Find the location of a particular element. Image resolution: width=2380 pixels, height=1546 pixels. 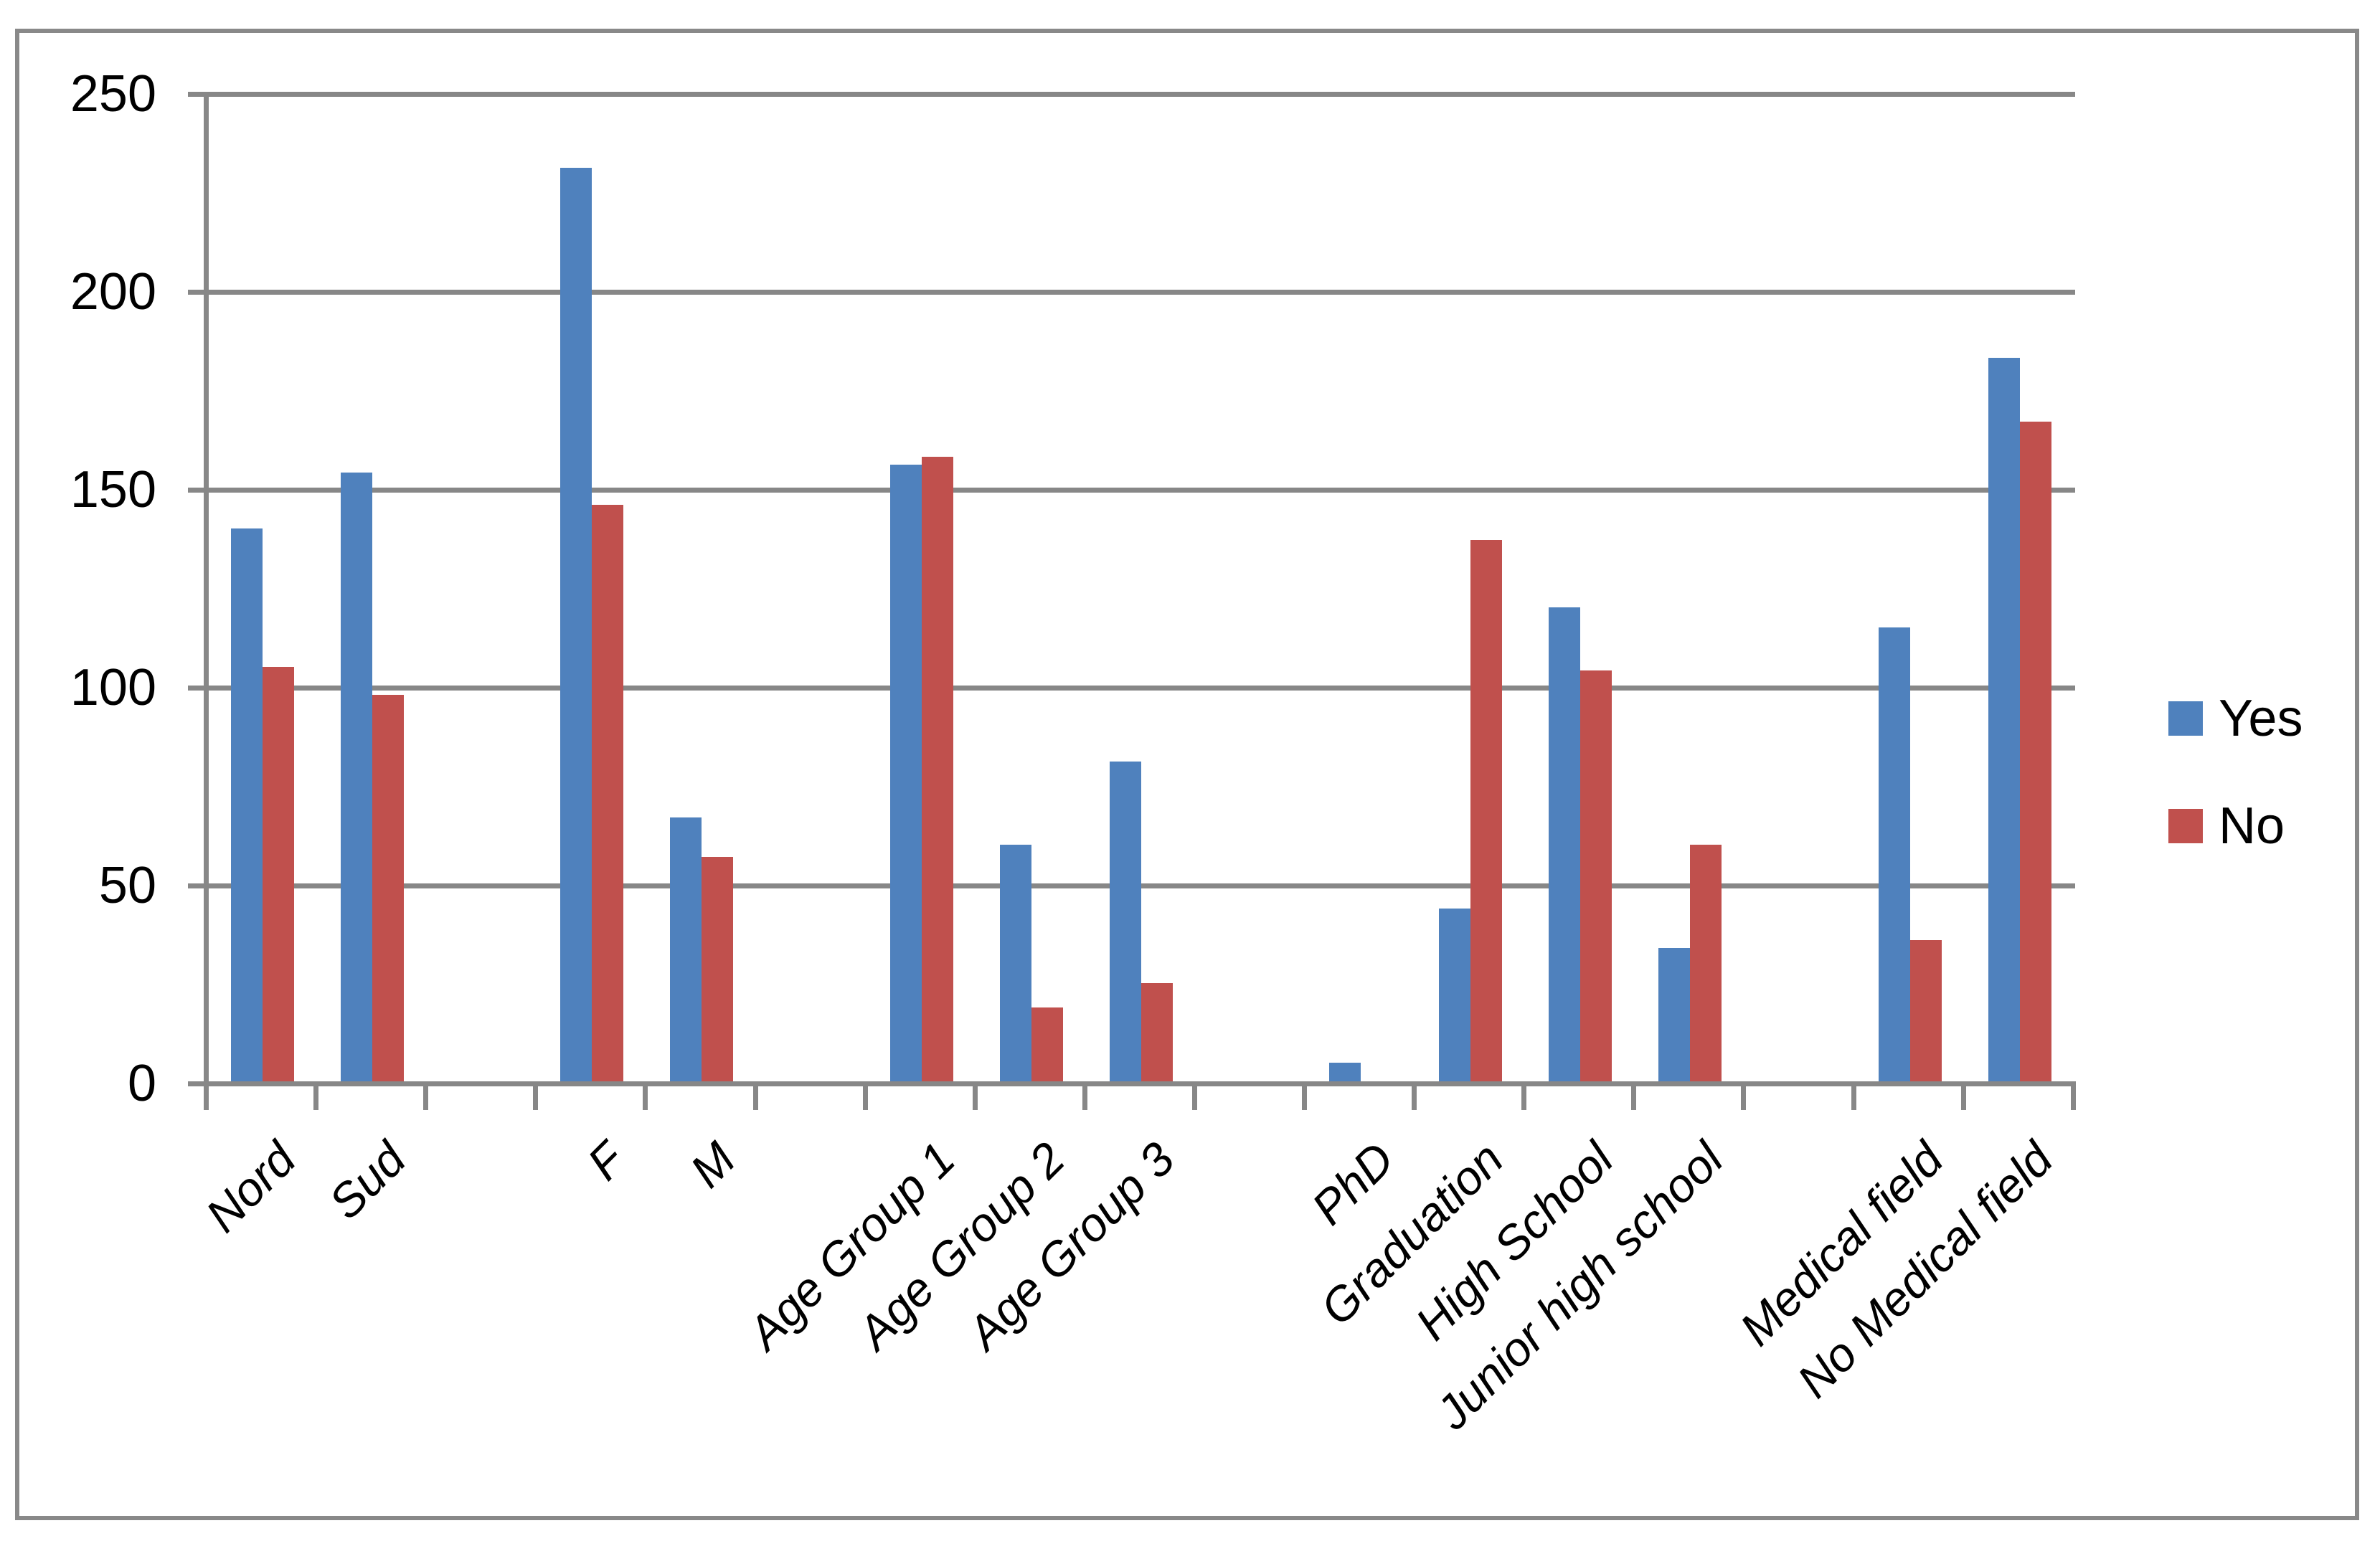

bar-yes-sud is located at coordinates (356, 779).